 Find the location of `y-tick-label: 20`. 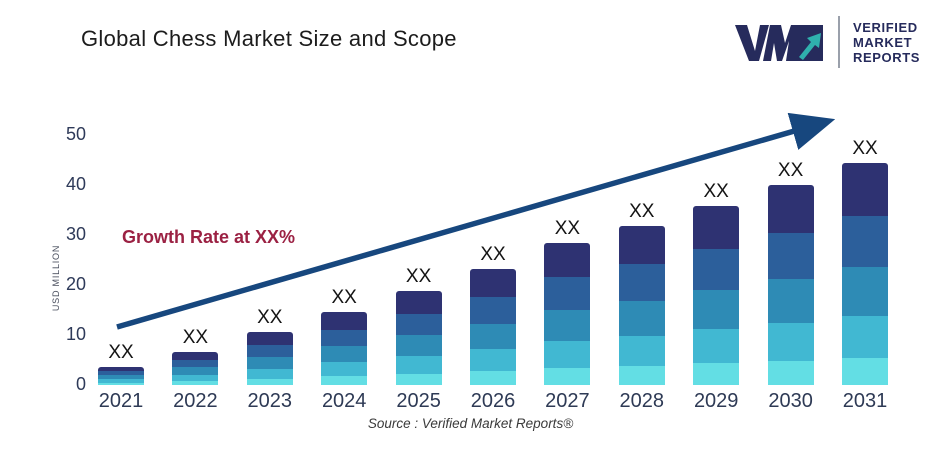

y-tick-label: 20 is located at coordinates (75, 284).